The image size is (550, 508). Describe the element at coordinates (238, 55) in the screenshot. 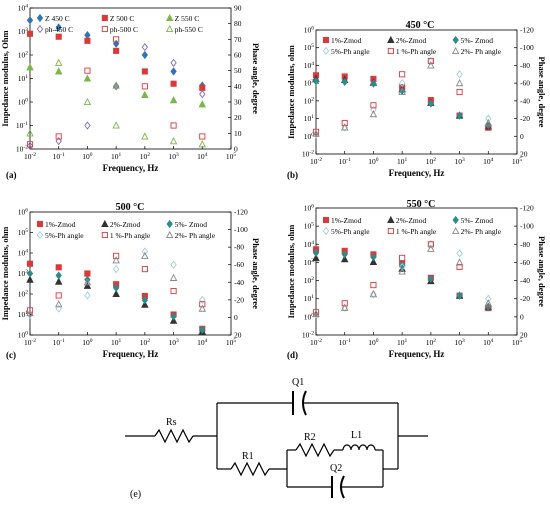

I see `y2-tick-label: 60` at that location.